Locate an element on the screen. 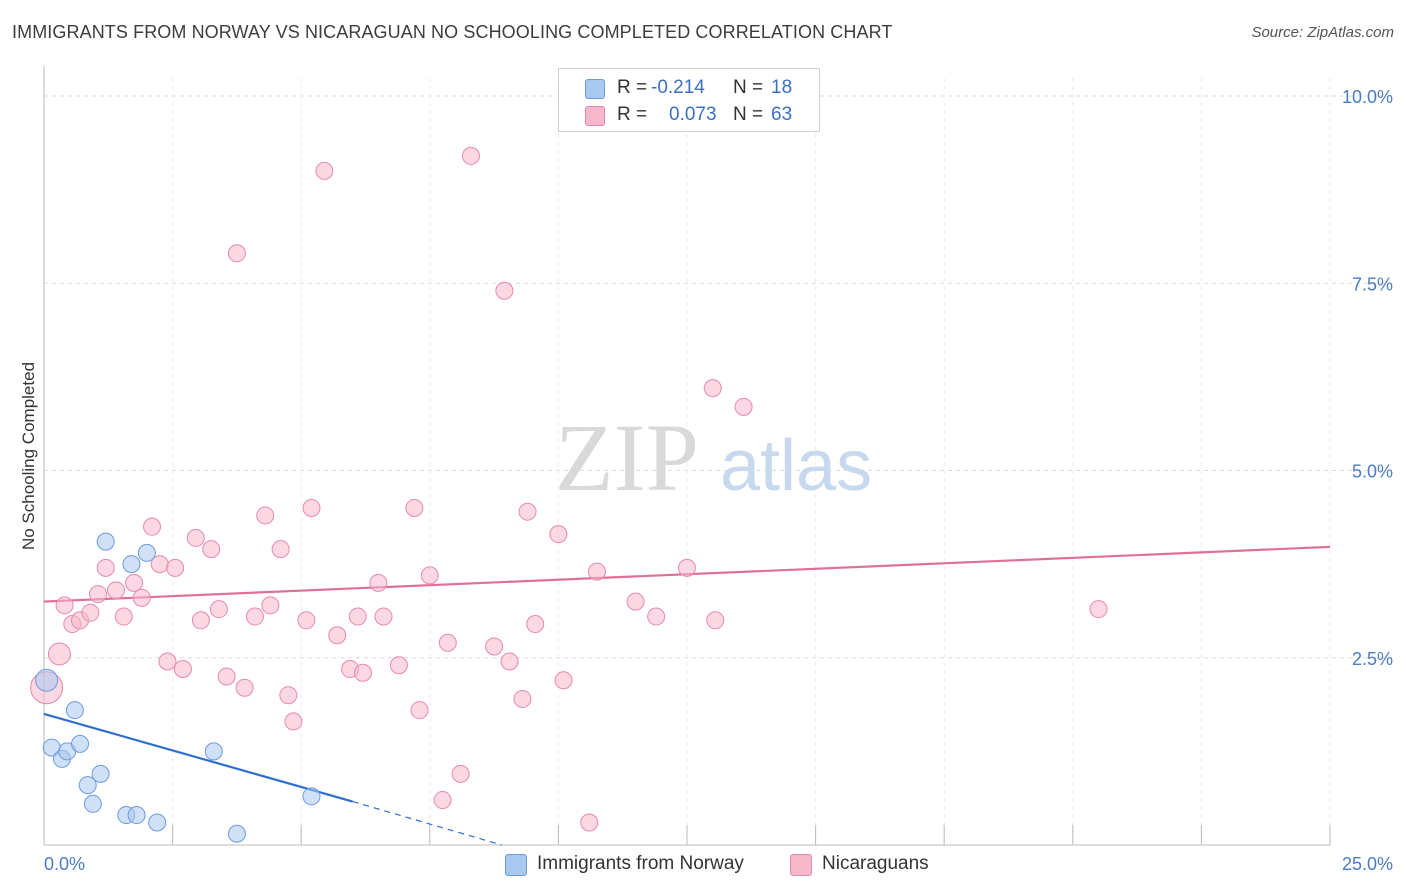  nicaraguans-legend-swatch is located at coordinates (801, 865).